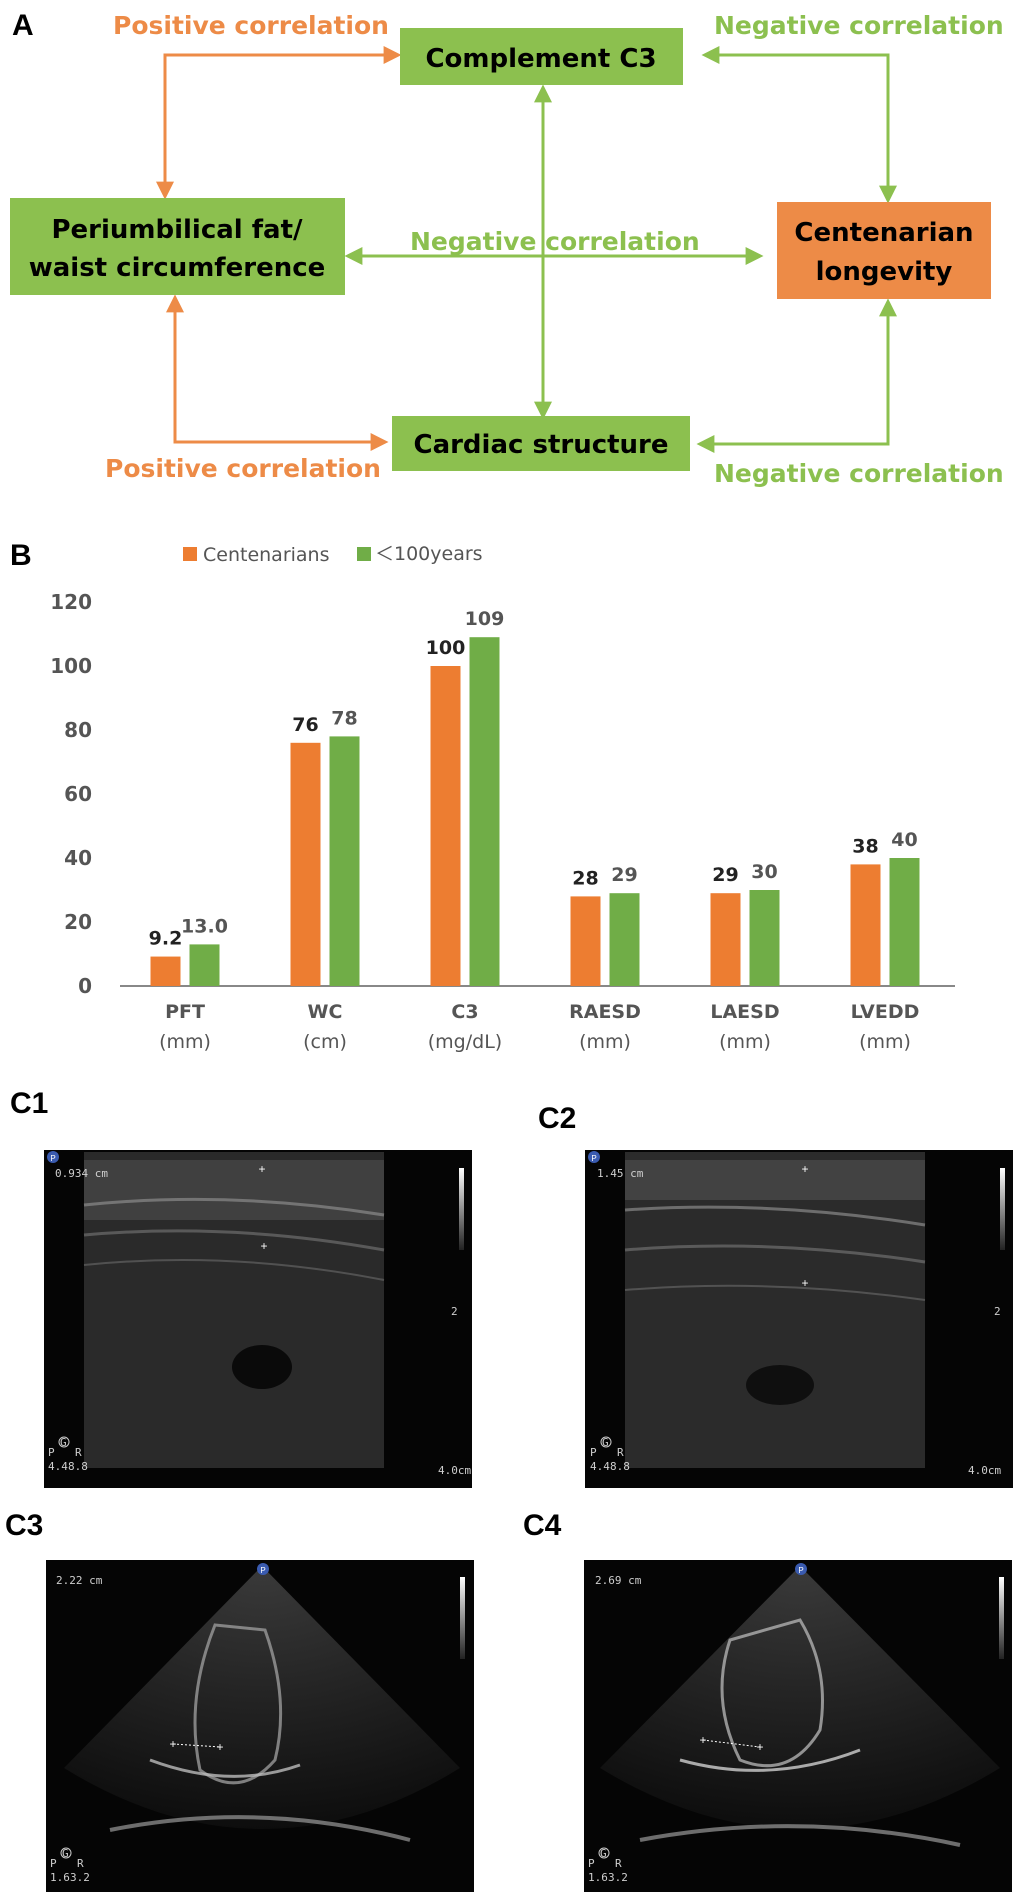 This screenshot has width=1020, height=1898. Describe the element at coordinates (261, 1169) in the screenshot. I see `c1-caliper-top: +` at that location.